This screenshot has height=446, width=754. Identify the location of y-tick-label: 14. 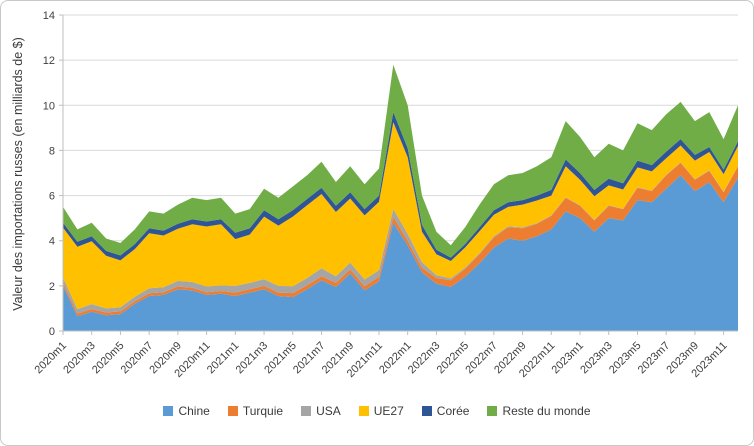
(49, 16).